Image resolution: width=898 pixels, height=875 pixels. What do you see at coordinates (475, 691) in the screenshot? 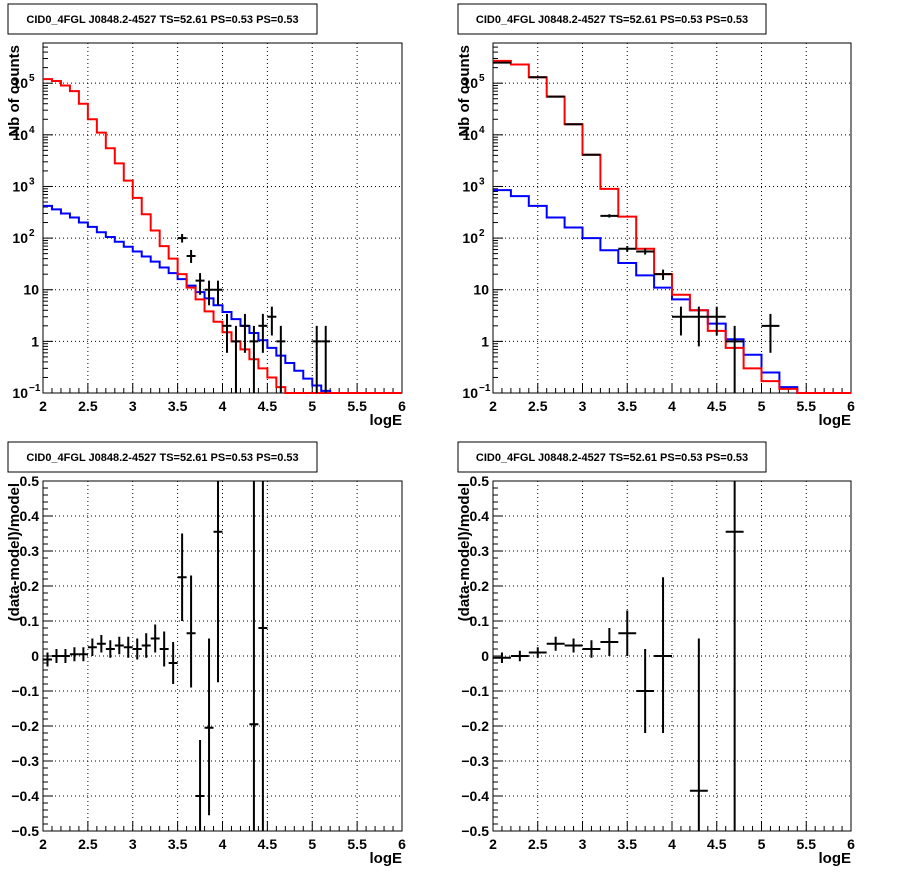
I see `y-tick-label: −0.1` at bounding box center [475, 691].